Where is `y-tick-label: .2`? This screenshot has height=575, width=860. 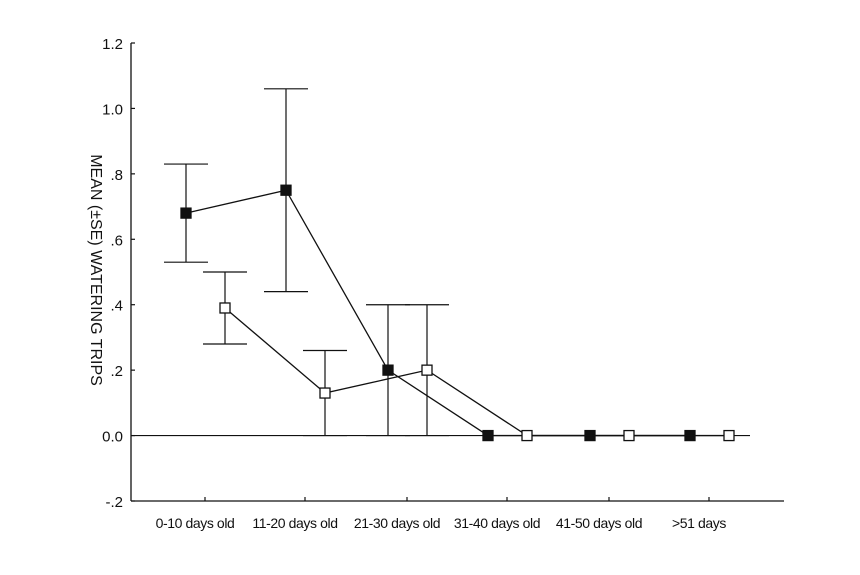
y-tick-label: .2 is located at coordinates (116, 371).